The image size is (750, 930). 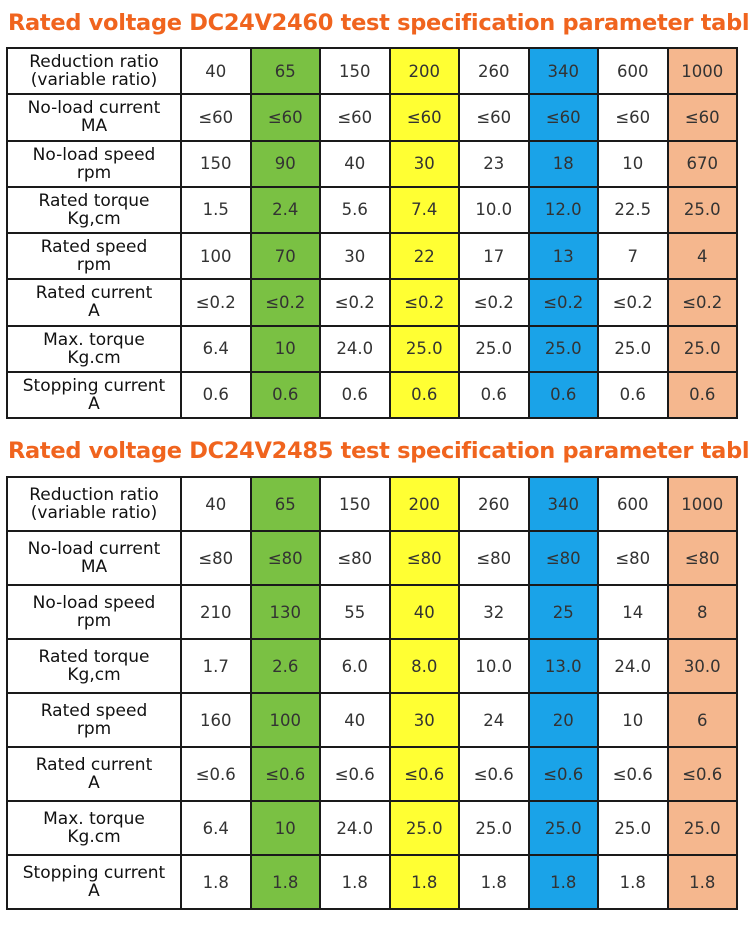 What do you see at coordinates (494, 163) in the screenshot?
I see `value-cell: 23` at bounding box center [494, 163].